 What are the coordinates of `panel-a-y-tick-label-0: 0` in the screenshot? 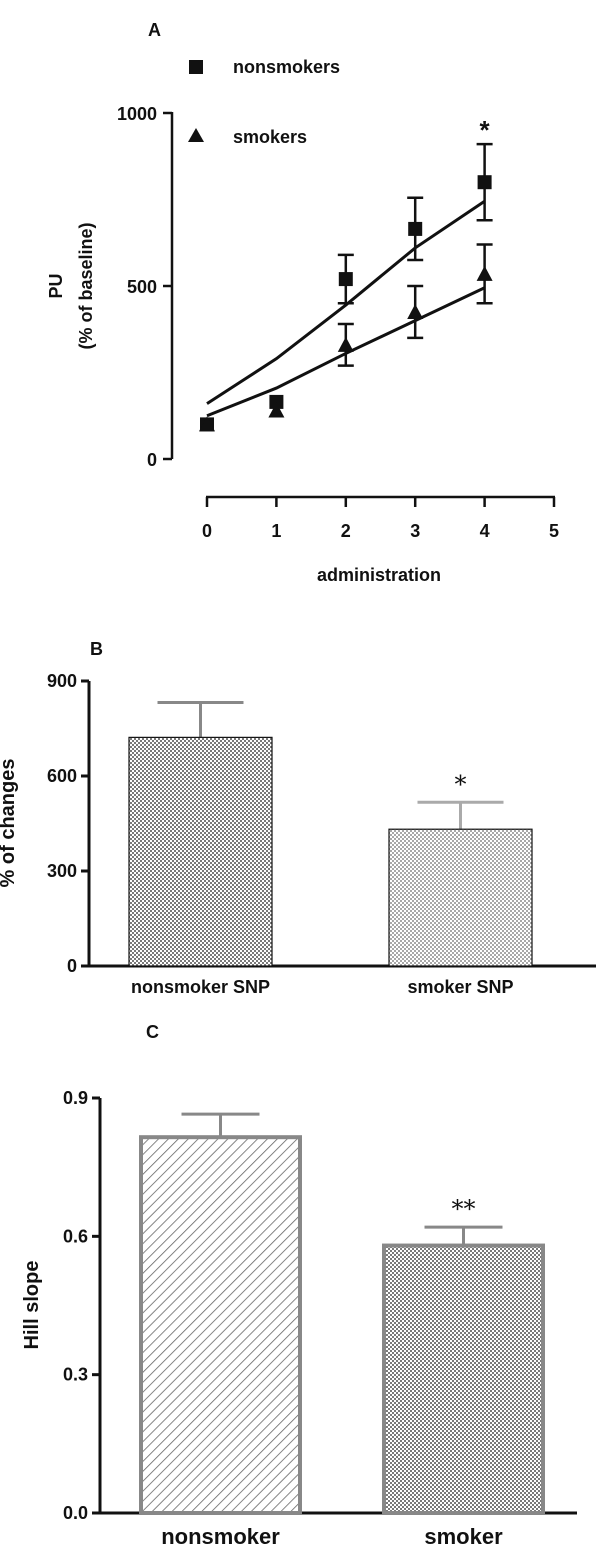 It's located at (152, 460).